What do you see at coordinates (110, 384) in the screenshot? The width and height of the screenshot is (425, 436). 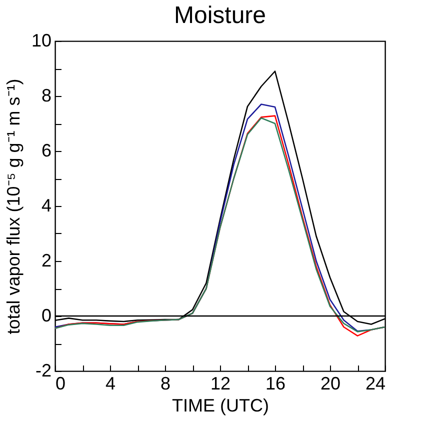 I see `x-tick-label: 4` at bounding box center [110, 384].